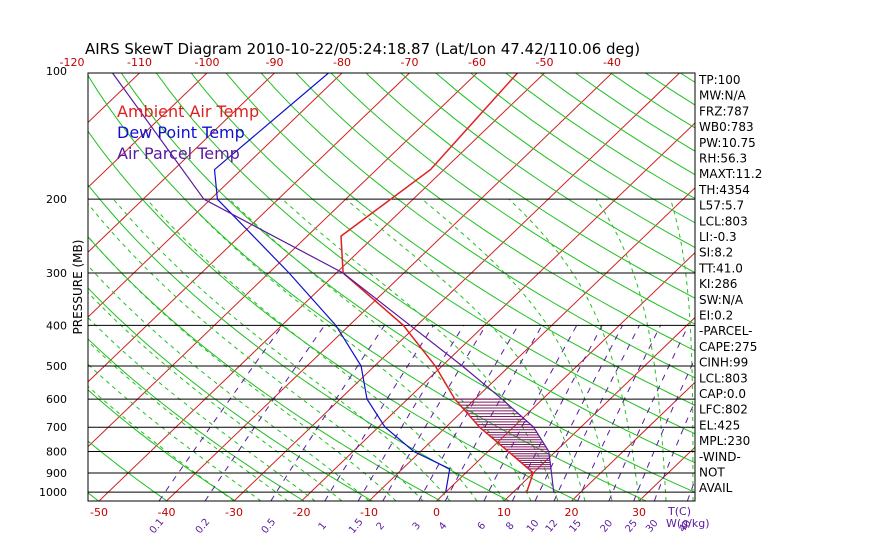 The width and height of the screenshot is (870, 560). What do you see at coordinates (72, 62) in the screenshot?
I see `top-temp-label: -120` at bounding box center [72, 62].